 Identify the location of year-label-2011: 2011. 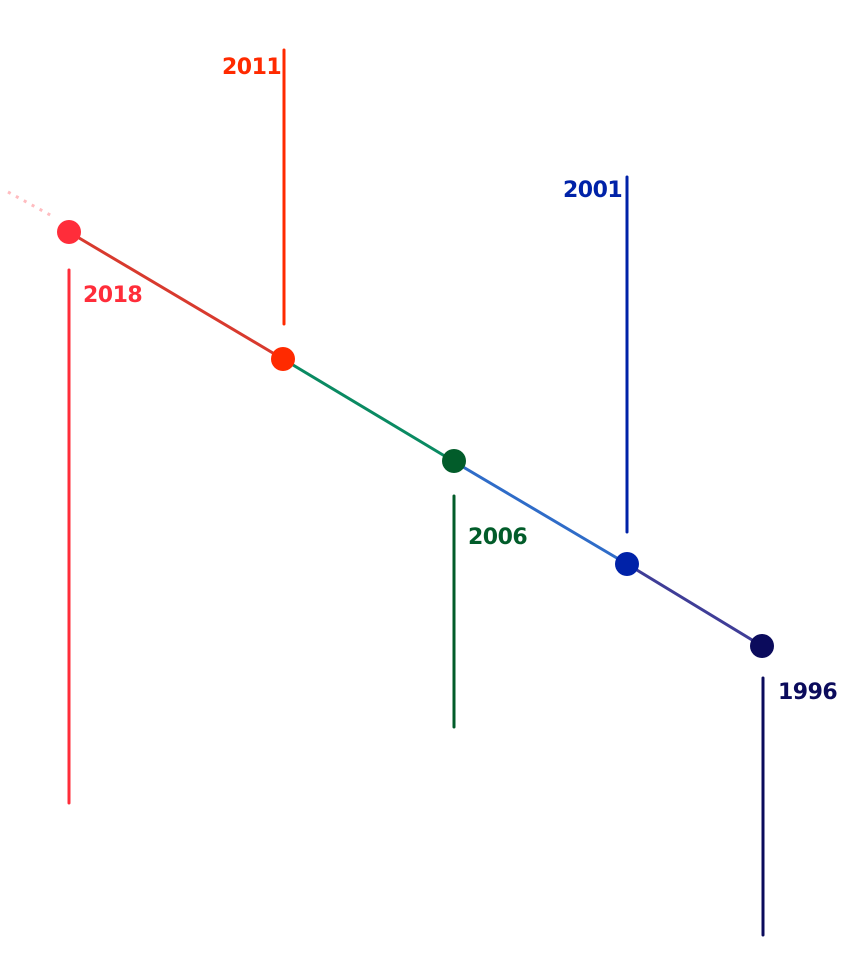
(251, 67).